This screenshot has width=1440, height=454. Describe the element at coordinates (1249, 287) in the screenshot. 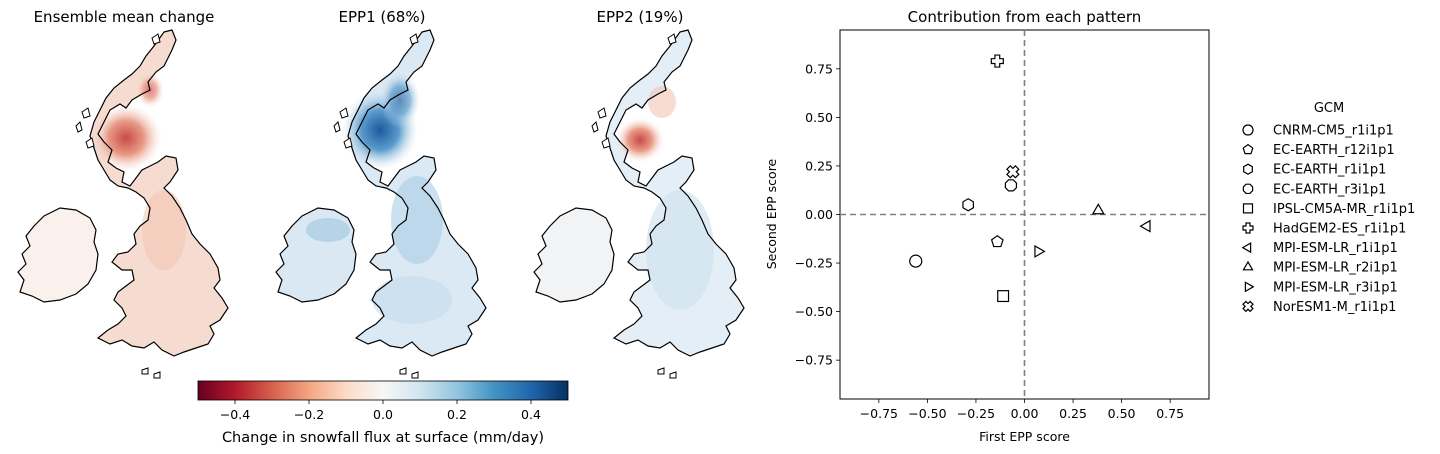

I see `legend-marker-mpi-esm-lr-r3i1p1` at that location.